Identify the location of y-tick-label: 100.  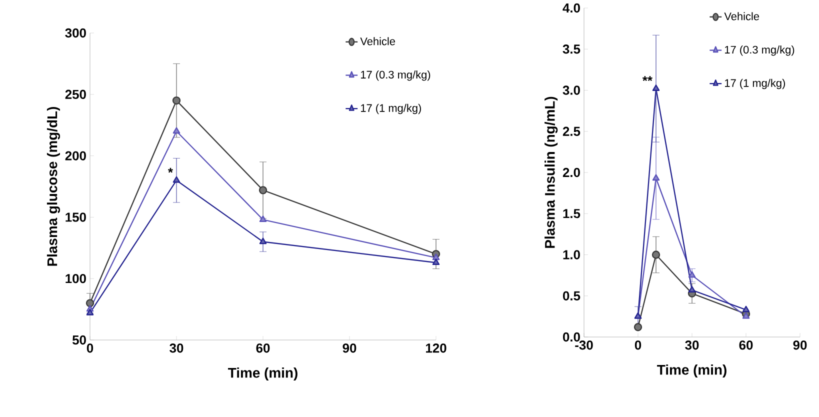
(76, 279).